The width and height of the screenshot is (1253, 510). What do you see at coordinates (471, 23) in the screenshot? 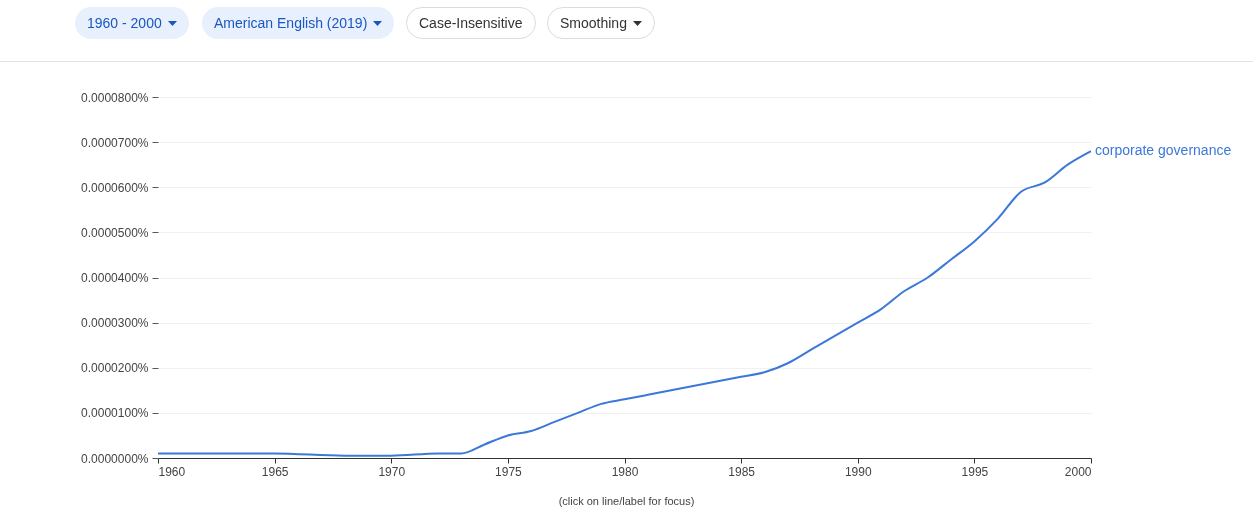
I see `text: Case-Insensitive` at bounding box center [471, 23].